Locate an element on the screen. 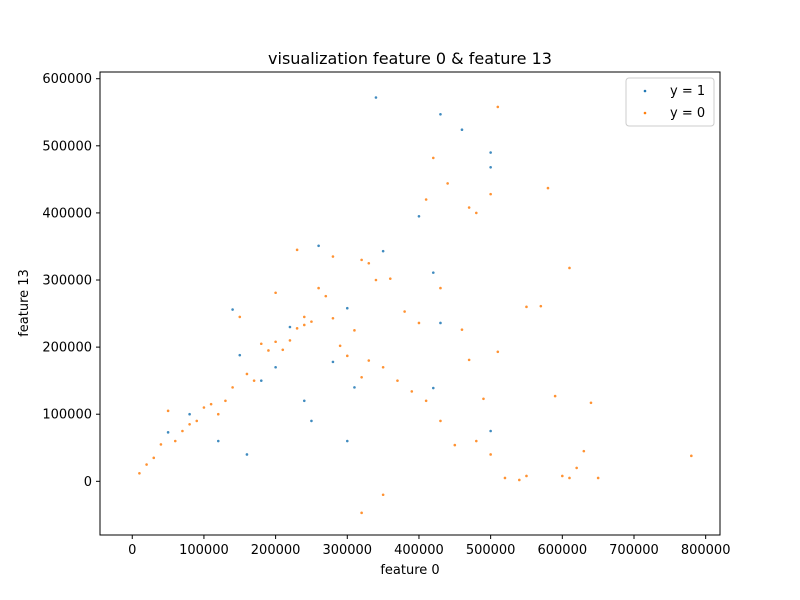 Image resolution: width=800 pixels, height=600 pixels. legend-label-y1: y = 1 is located at coordinates (687, 91).